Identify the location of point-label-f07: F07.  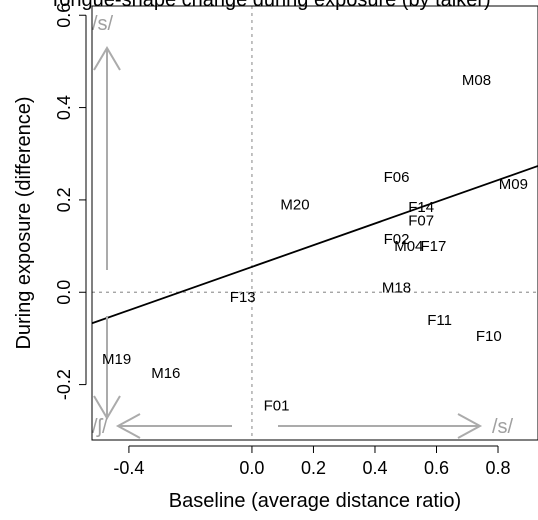
(421, 221).